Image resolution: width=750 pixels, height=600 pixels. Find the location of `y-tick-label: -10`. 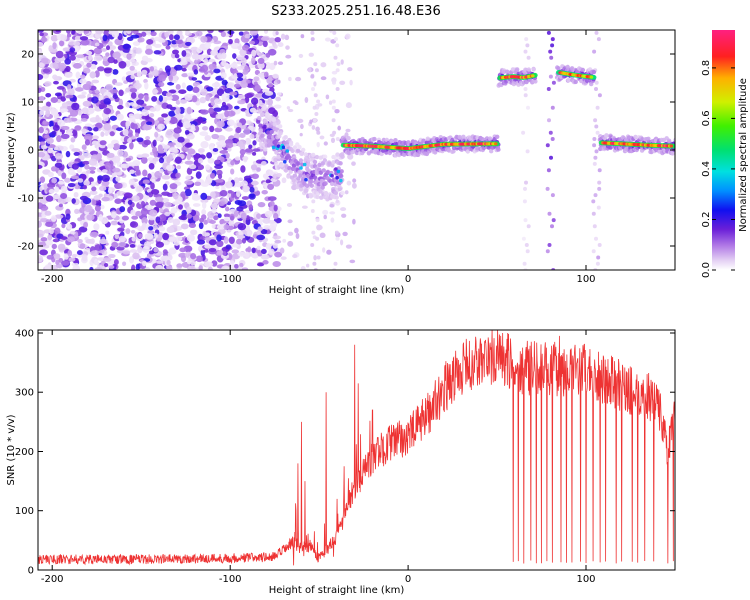

y-tick-label: -10 is located at coordinates (26, 199).